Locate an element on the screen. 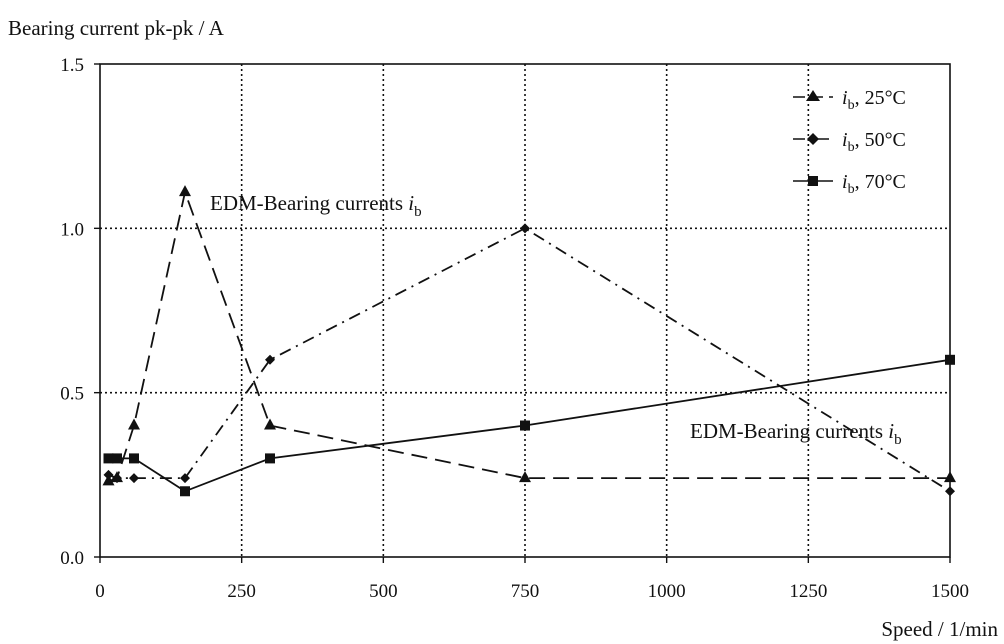  legend-marker-diamond is located at coordinates (813, 139).